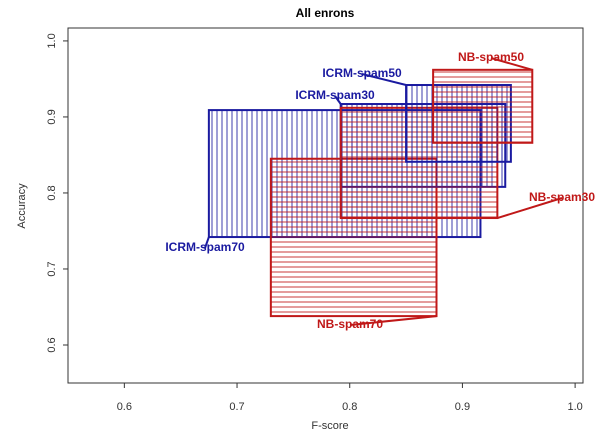 The width and height of the screenshot is (611, 435). I want to click on x-tick-label: 0.9, so click(462, 407).